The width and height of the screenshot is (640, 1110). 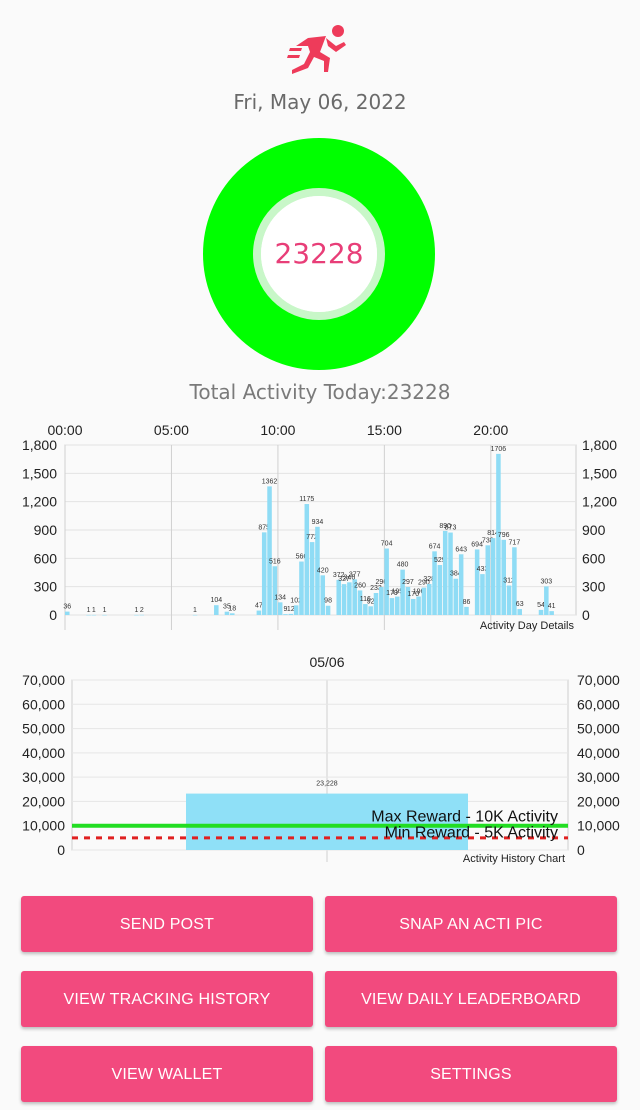 I want to click on history-y-tick-left: 50,000, so click(x=43, y=729).